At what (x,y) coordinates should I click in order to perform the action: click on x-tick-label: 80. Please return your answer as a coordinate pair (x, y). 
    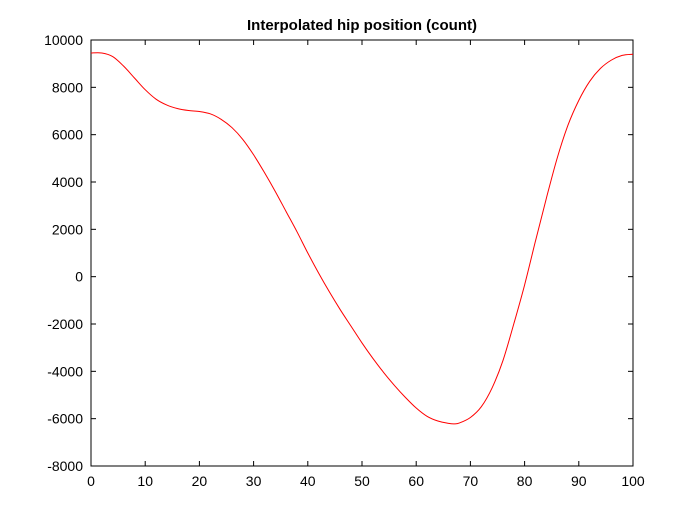
    Looking at the image, I should click on (525, 481).